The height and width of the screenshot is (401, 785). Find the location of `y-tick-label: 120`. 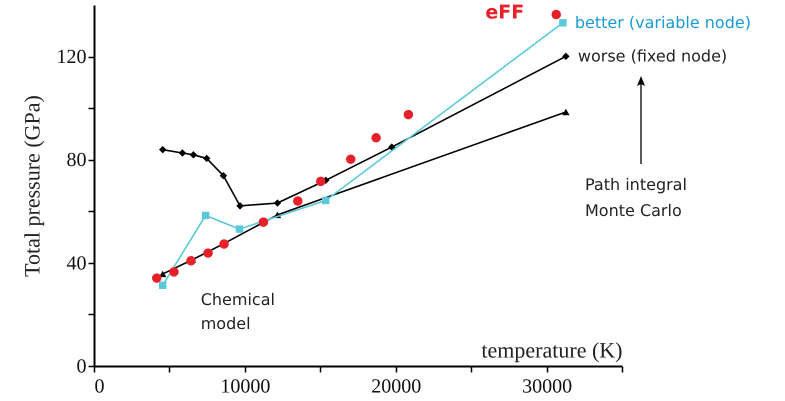

y-tick-label: 120 is located at coordinates (71, 57).